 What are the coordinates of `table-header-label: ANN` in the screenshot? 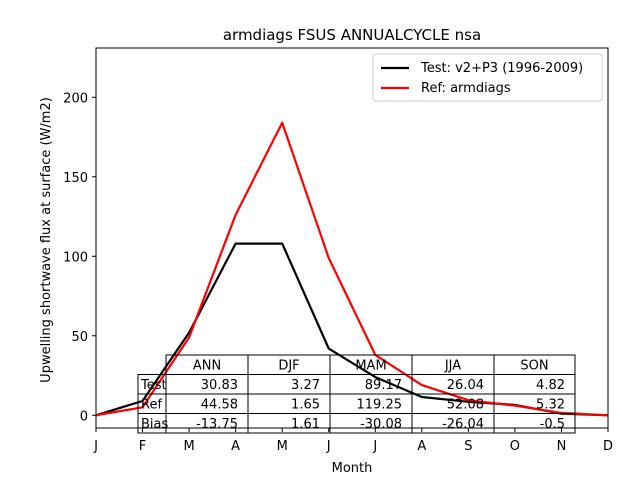 It's located at (207, 366).